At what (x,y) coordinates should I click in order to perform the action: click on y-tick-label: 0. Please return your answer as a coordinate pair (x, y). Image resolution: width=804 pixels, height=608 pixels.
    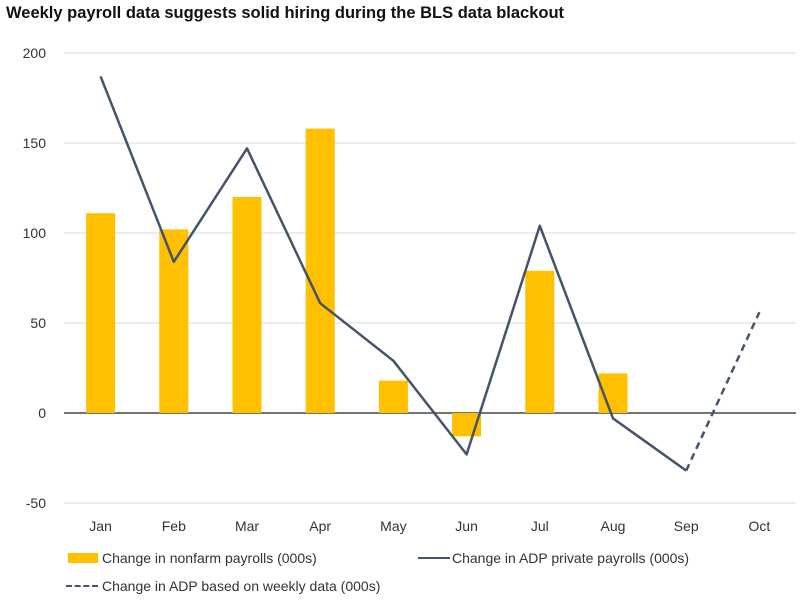
    Looking at the image, I should click on (42, 413).